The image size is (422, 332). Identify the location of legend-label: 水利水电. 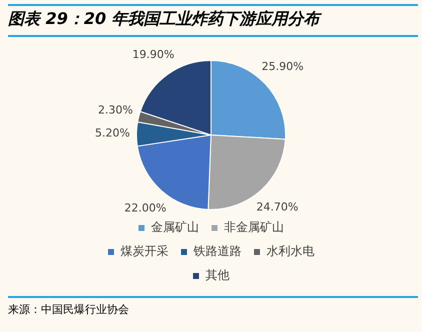
(290, 251).